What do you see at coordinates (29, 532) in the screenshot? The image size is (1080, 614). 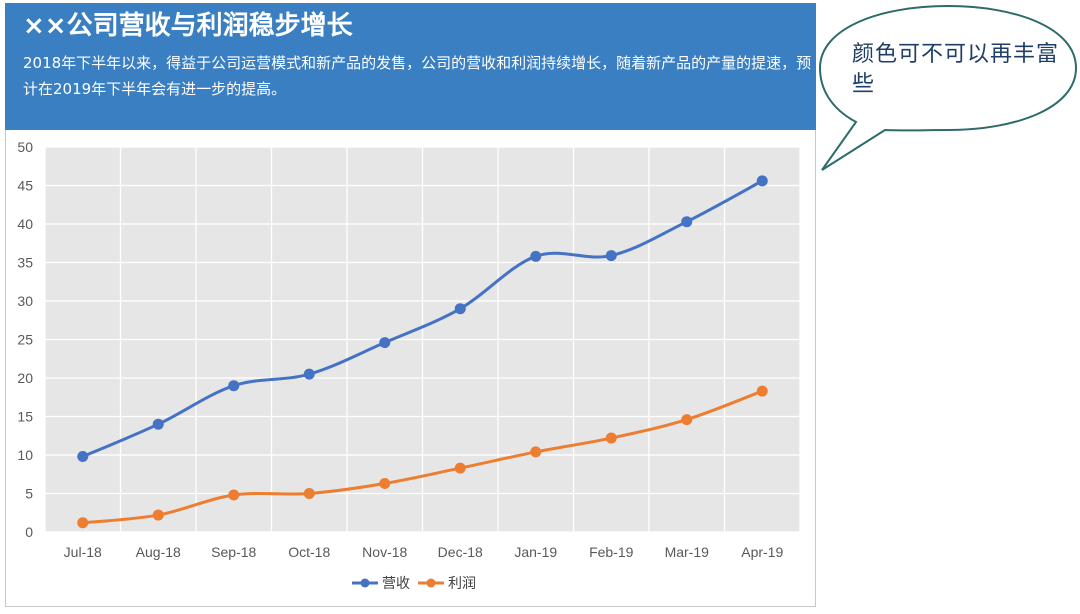 I see `y-tick-label: 0` at bounding box center [29, 532].